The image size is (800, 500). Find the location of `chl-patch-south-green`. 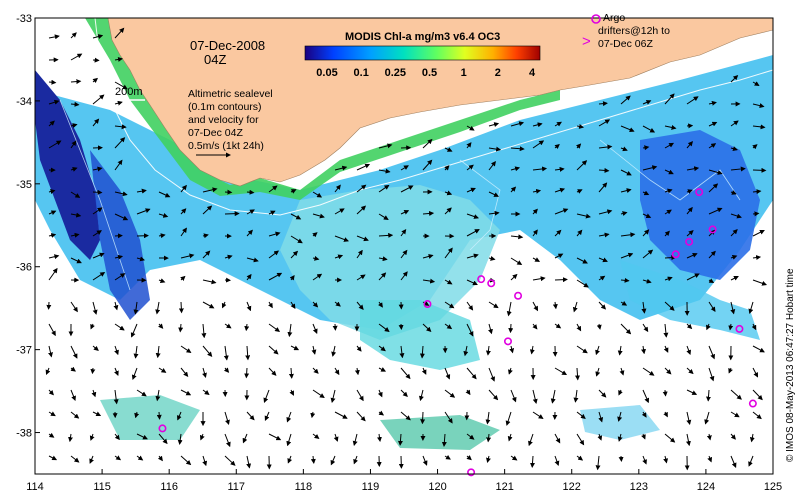

chl-patch-south-green is located at coordinates (440, 432).